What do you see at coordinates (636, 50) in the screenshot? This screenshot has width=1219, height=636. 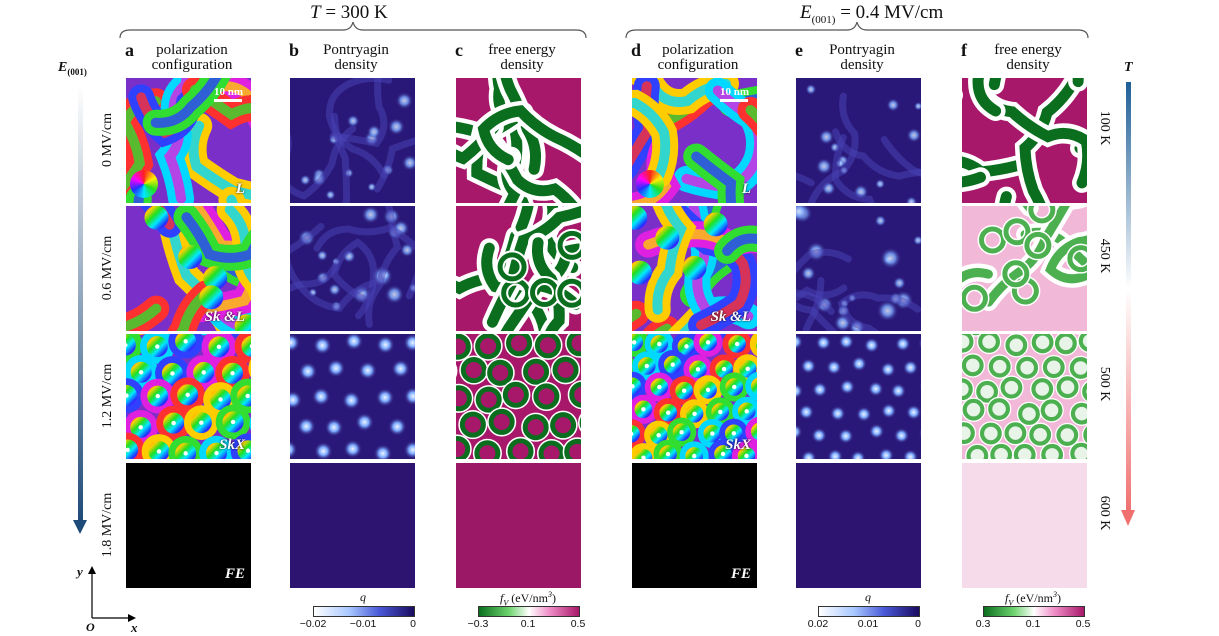 I see `panel-letter-d: d` at bounding box center [636, 50].